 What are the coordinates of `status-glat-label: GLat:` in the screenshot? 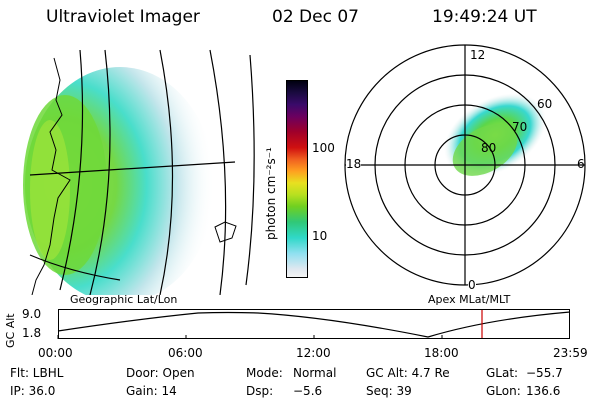 It's located at (502, 373).